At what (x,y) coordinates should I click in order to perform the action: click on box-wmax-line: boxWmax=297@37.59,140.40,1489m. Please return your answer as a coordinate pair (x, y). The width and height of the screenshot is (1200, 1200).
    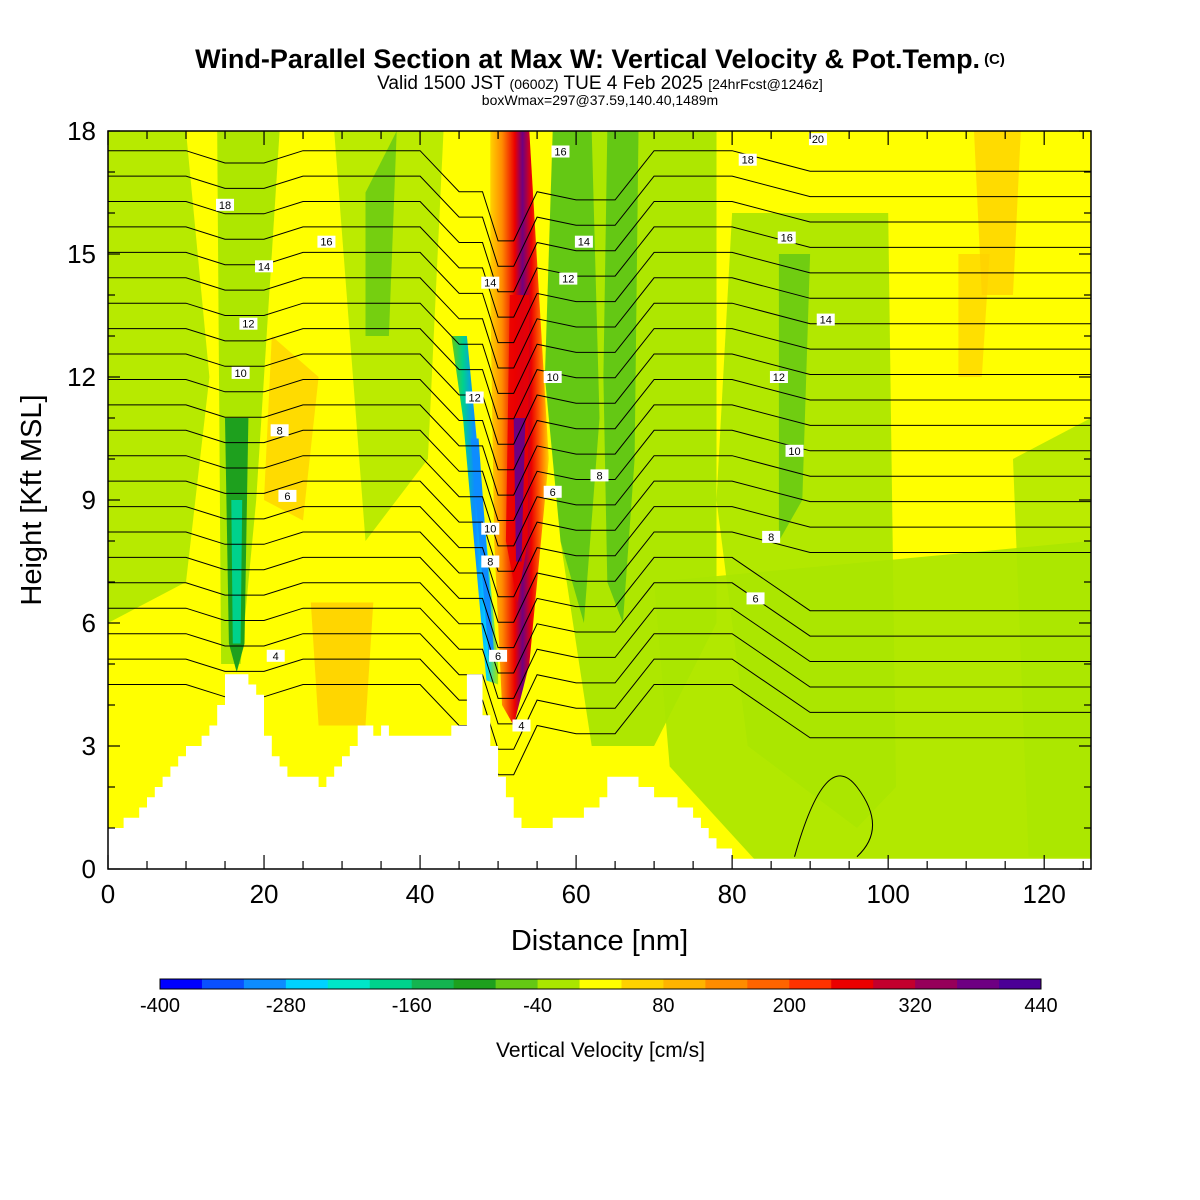
    Looking at the image, I should click on (600, 100).